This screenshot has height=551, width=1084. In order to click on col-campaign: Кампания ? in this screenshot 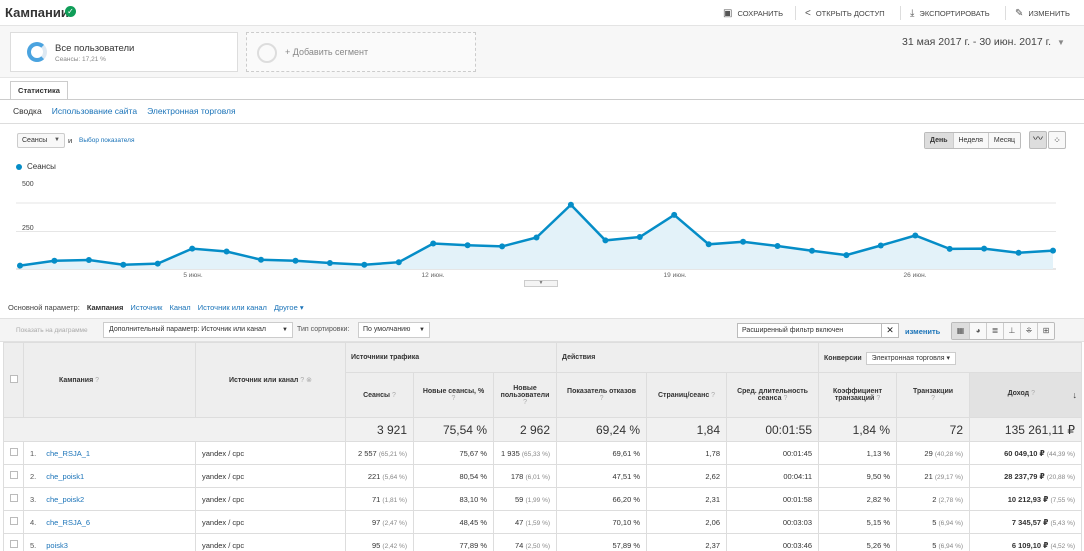, I will do `click(109, 380)`.